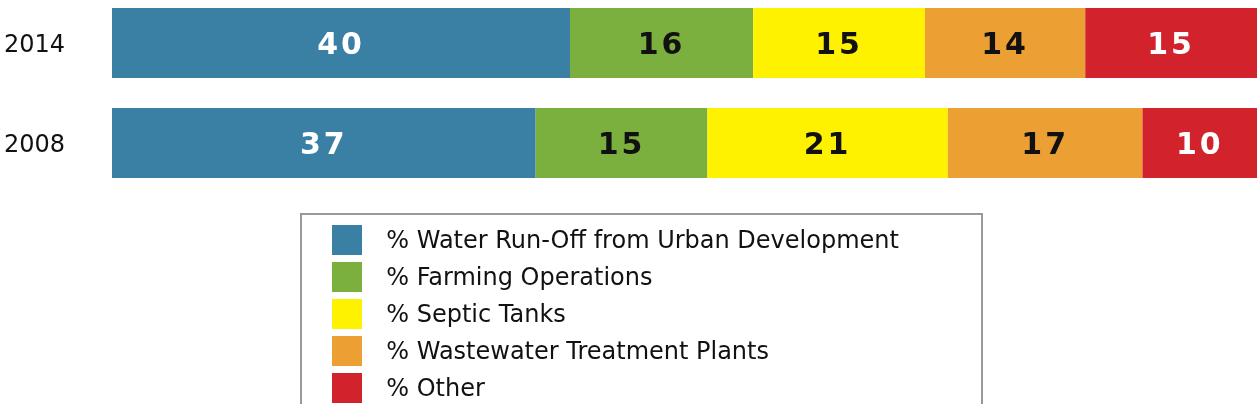 Image resolution: width=1257 pixels, height=404 pixels. I want to click on data-label: 37, so click(323, 143).